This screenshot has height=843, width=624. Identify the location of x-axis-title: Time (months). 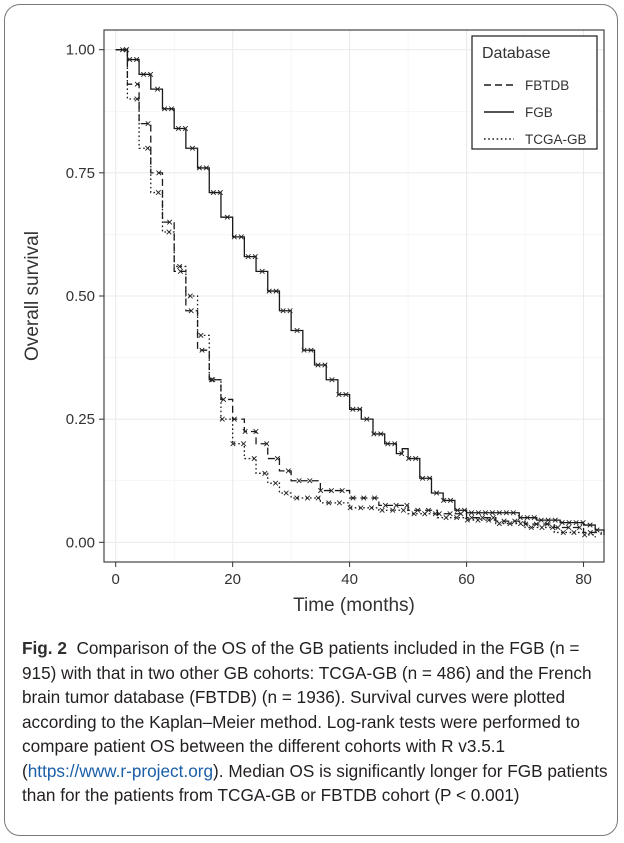
(354, 605).